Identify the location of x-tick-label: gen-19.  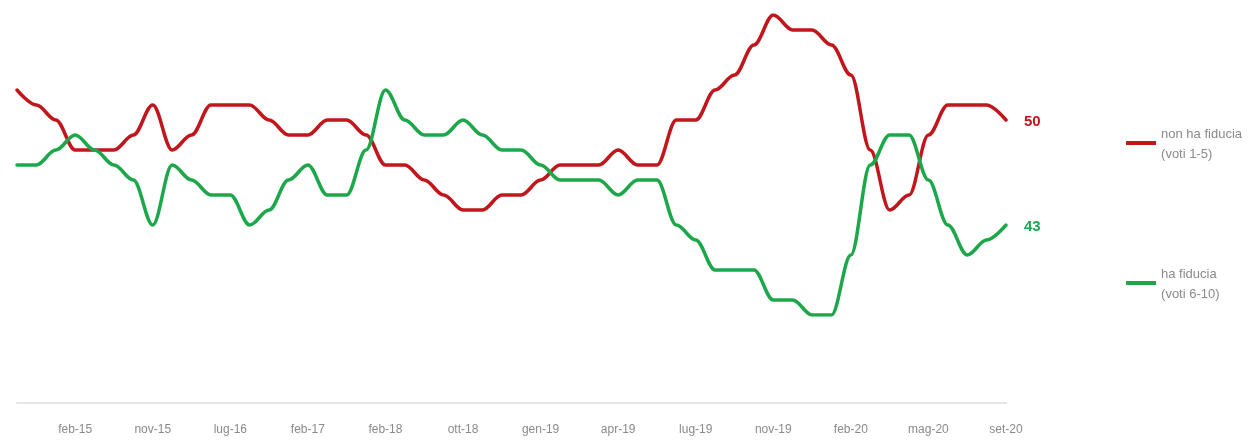
(540, 429).